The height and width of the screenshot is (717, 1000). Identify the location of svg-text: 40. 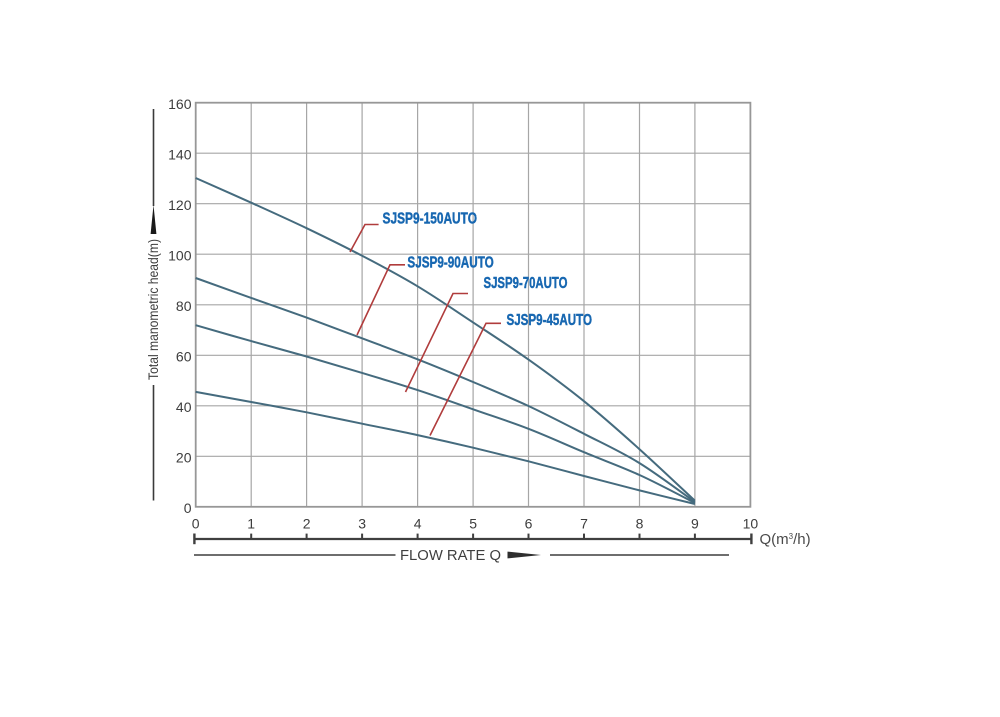
(184, 407).